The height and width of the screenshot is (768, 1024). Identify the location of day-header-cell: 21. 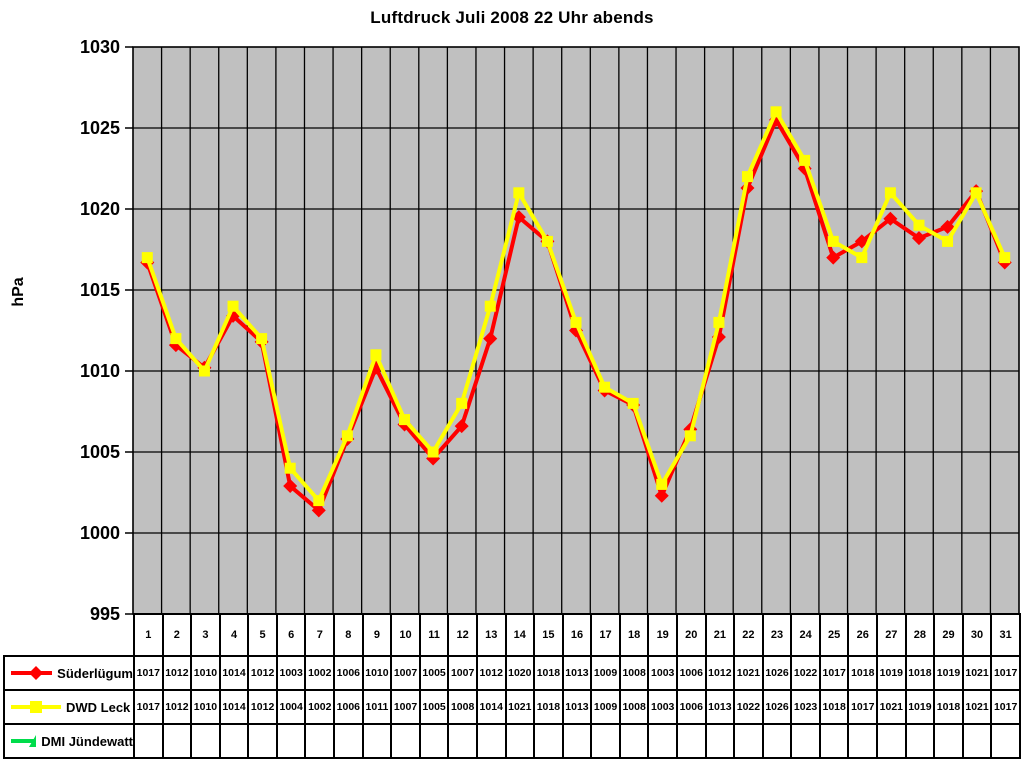
(720, 635).